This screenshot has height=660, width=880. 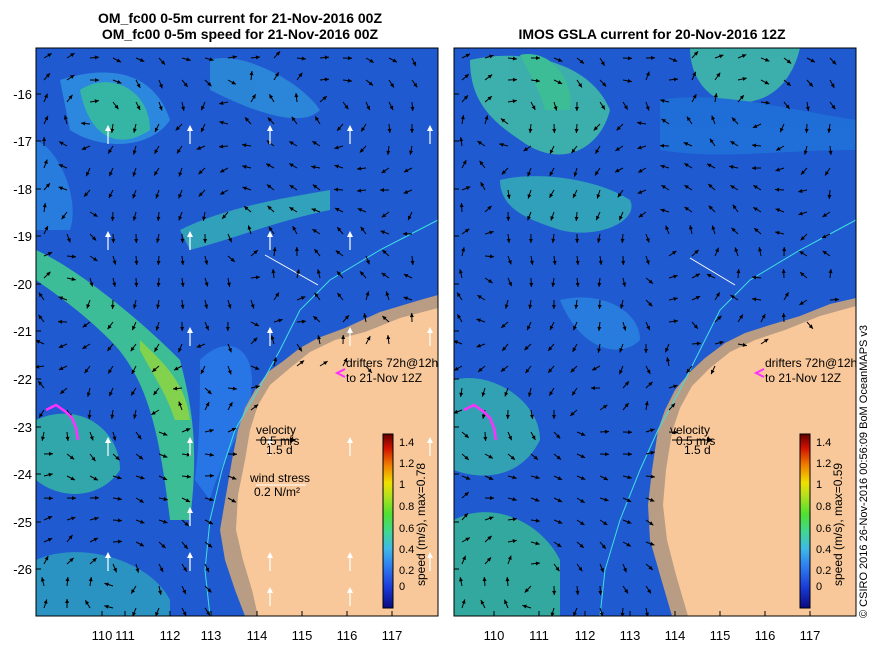 I want to click on y-tick-label: -17, so click(x=22, y=141).